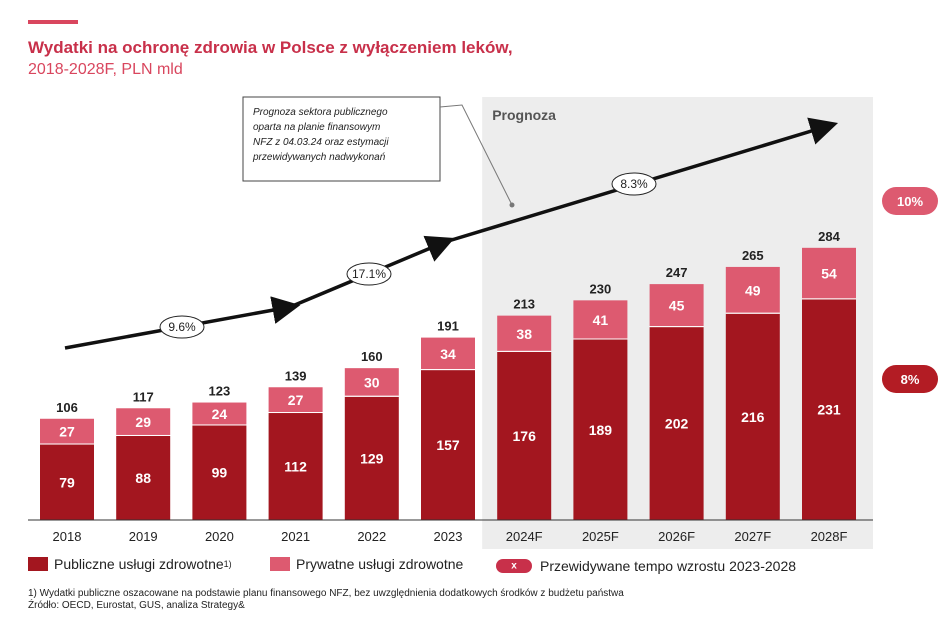  What do you see at coordinates (295, 536) in the screenshot?
I see `x-tick-label: 2021` at bounding box center [295, 536].